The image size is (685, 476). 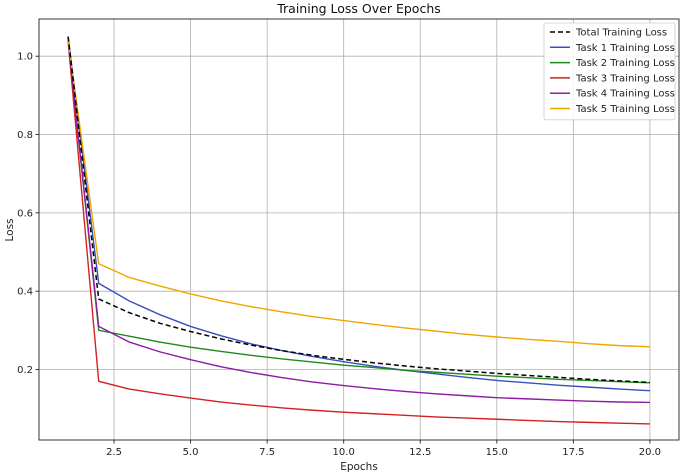 What do you see at coordinates (420, 452) in the screenshot?
I see `x-tick-label: 12.5` at bounding box center [420, 452].